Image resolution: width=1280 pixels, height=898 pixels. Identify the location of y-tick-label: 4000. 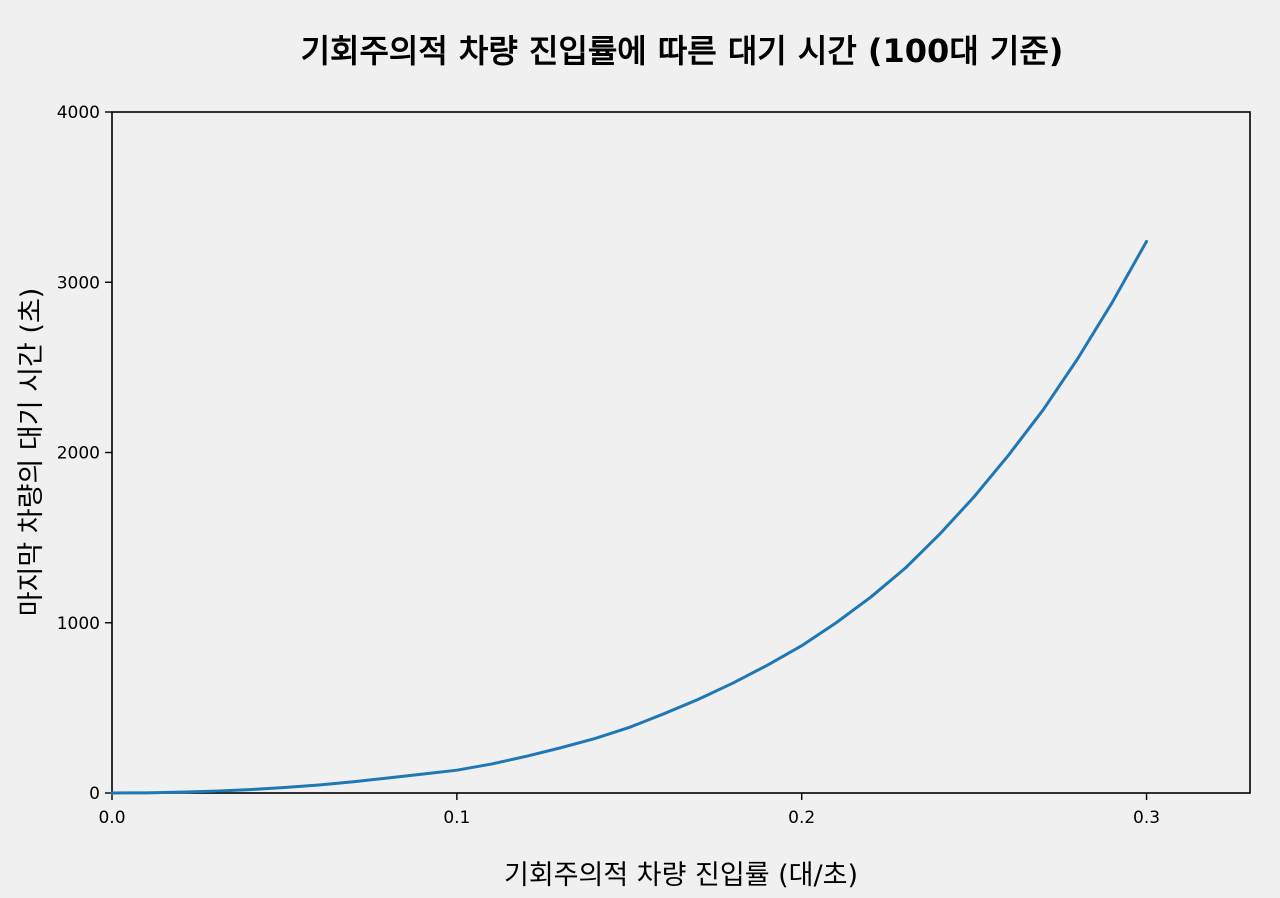
(78, 113).